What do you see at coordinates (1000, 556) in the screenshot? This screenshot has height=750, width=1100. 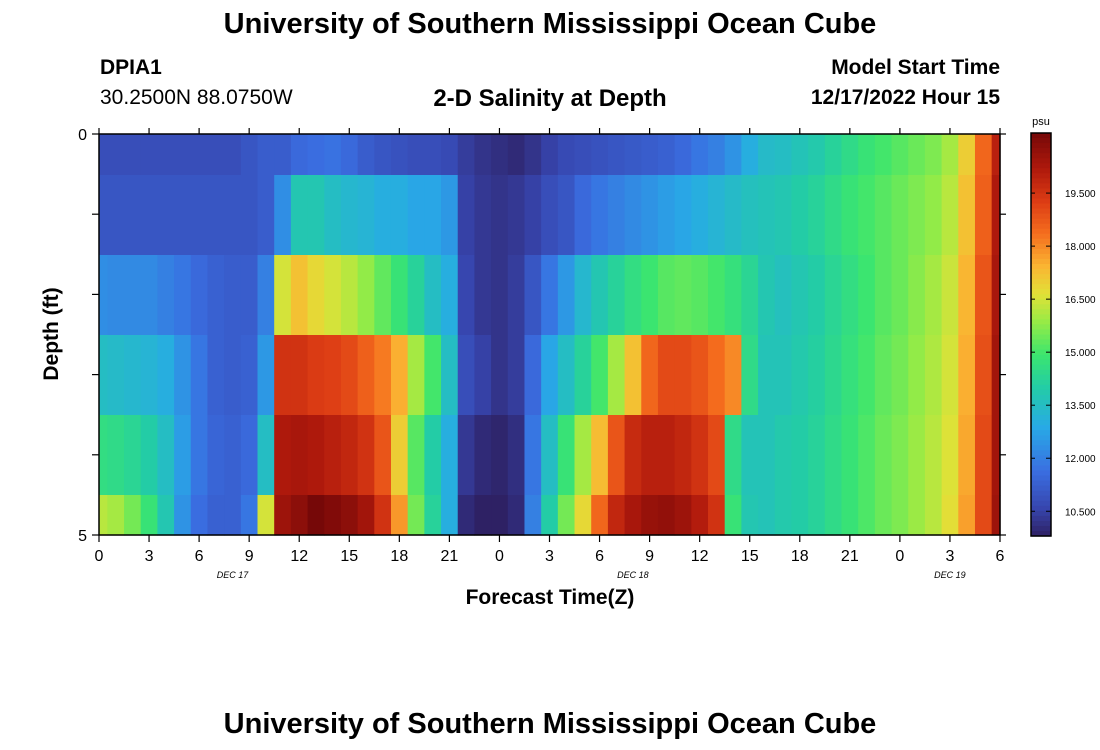 I see `x-tick-label: 6` at bounding box center [1000, 556].